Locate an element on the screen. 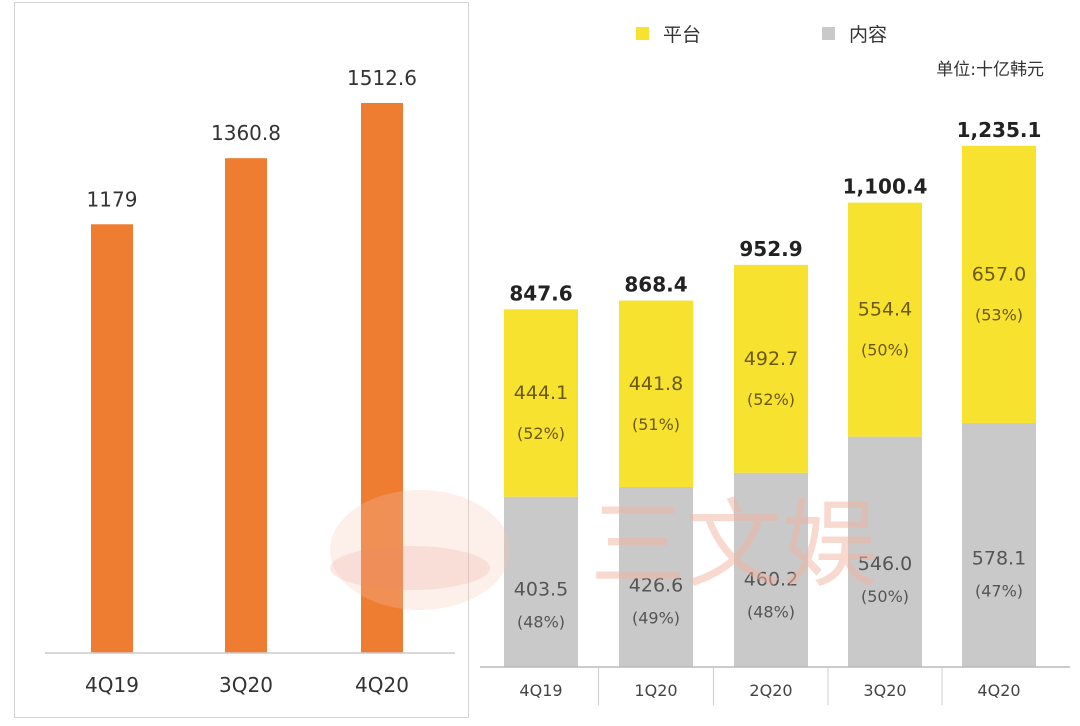 The image size is (1080, 726). content-share-label: (50%) is located at coordinates (885, 596).